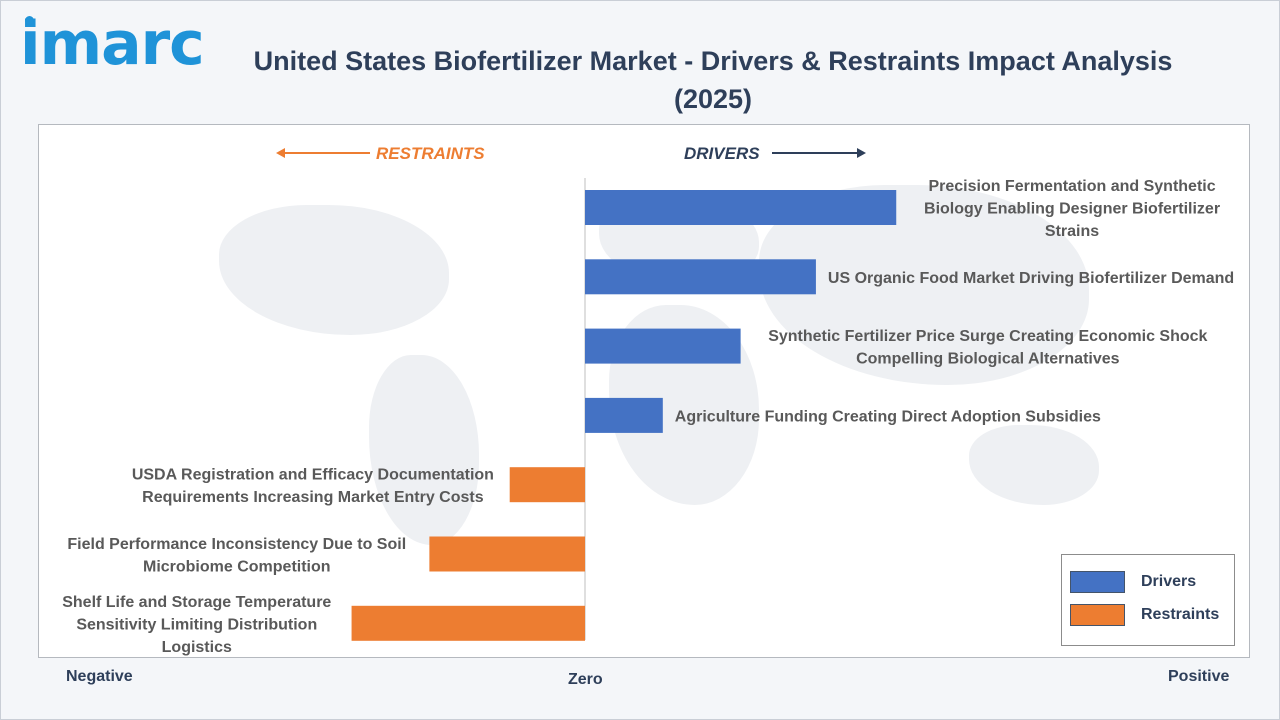 Image resolution: width=1280 pixels, height=720 pixels. What do you see at coordinates (819, 153) in the screenshot?
I see `drivers-arrow` at bounding box center [819, 153].